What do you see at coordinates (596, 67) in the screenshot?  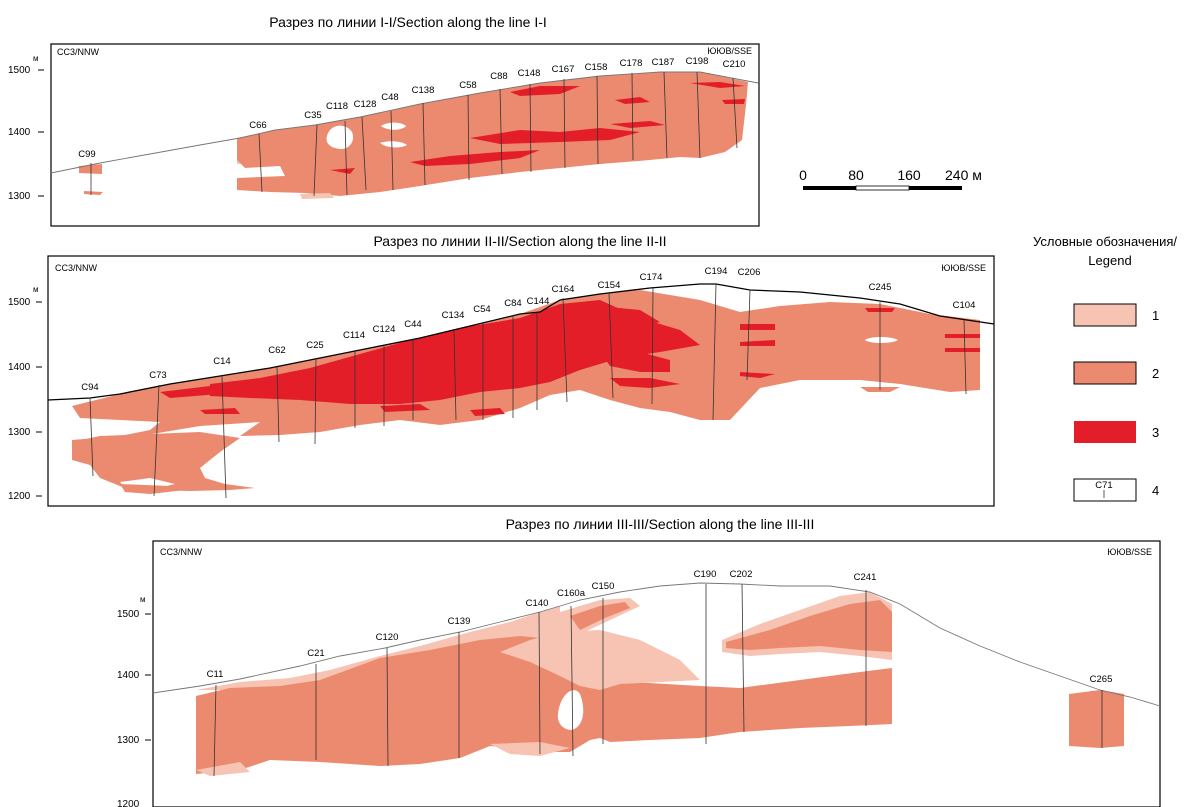 I see `well-label: C158` at bounding box center [596, 67].